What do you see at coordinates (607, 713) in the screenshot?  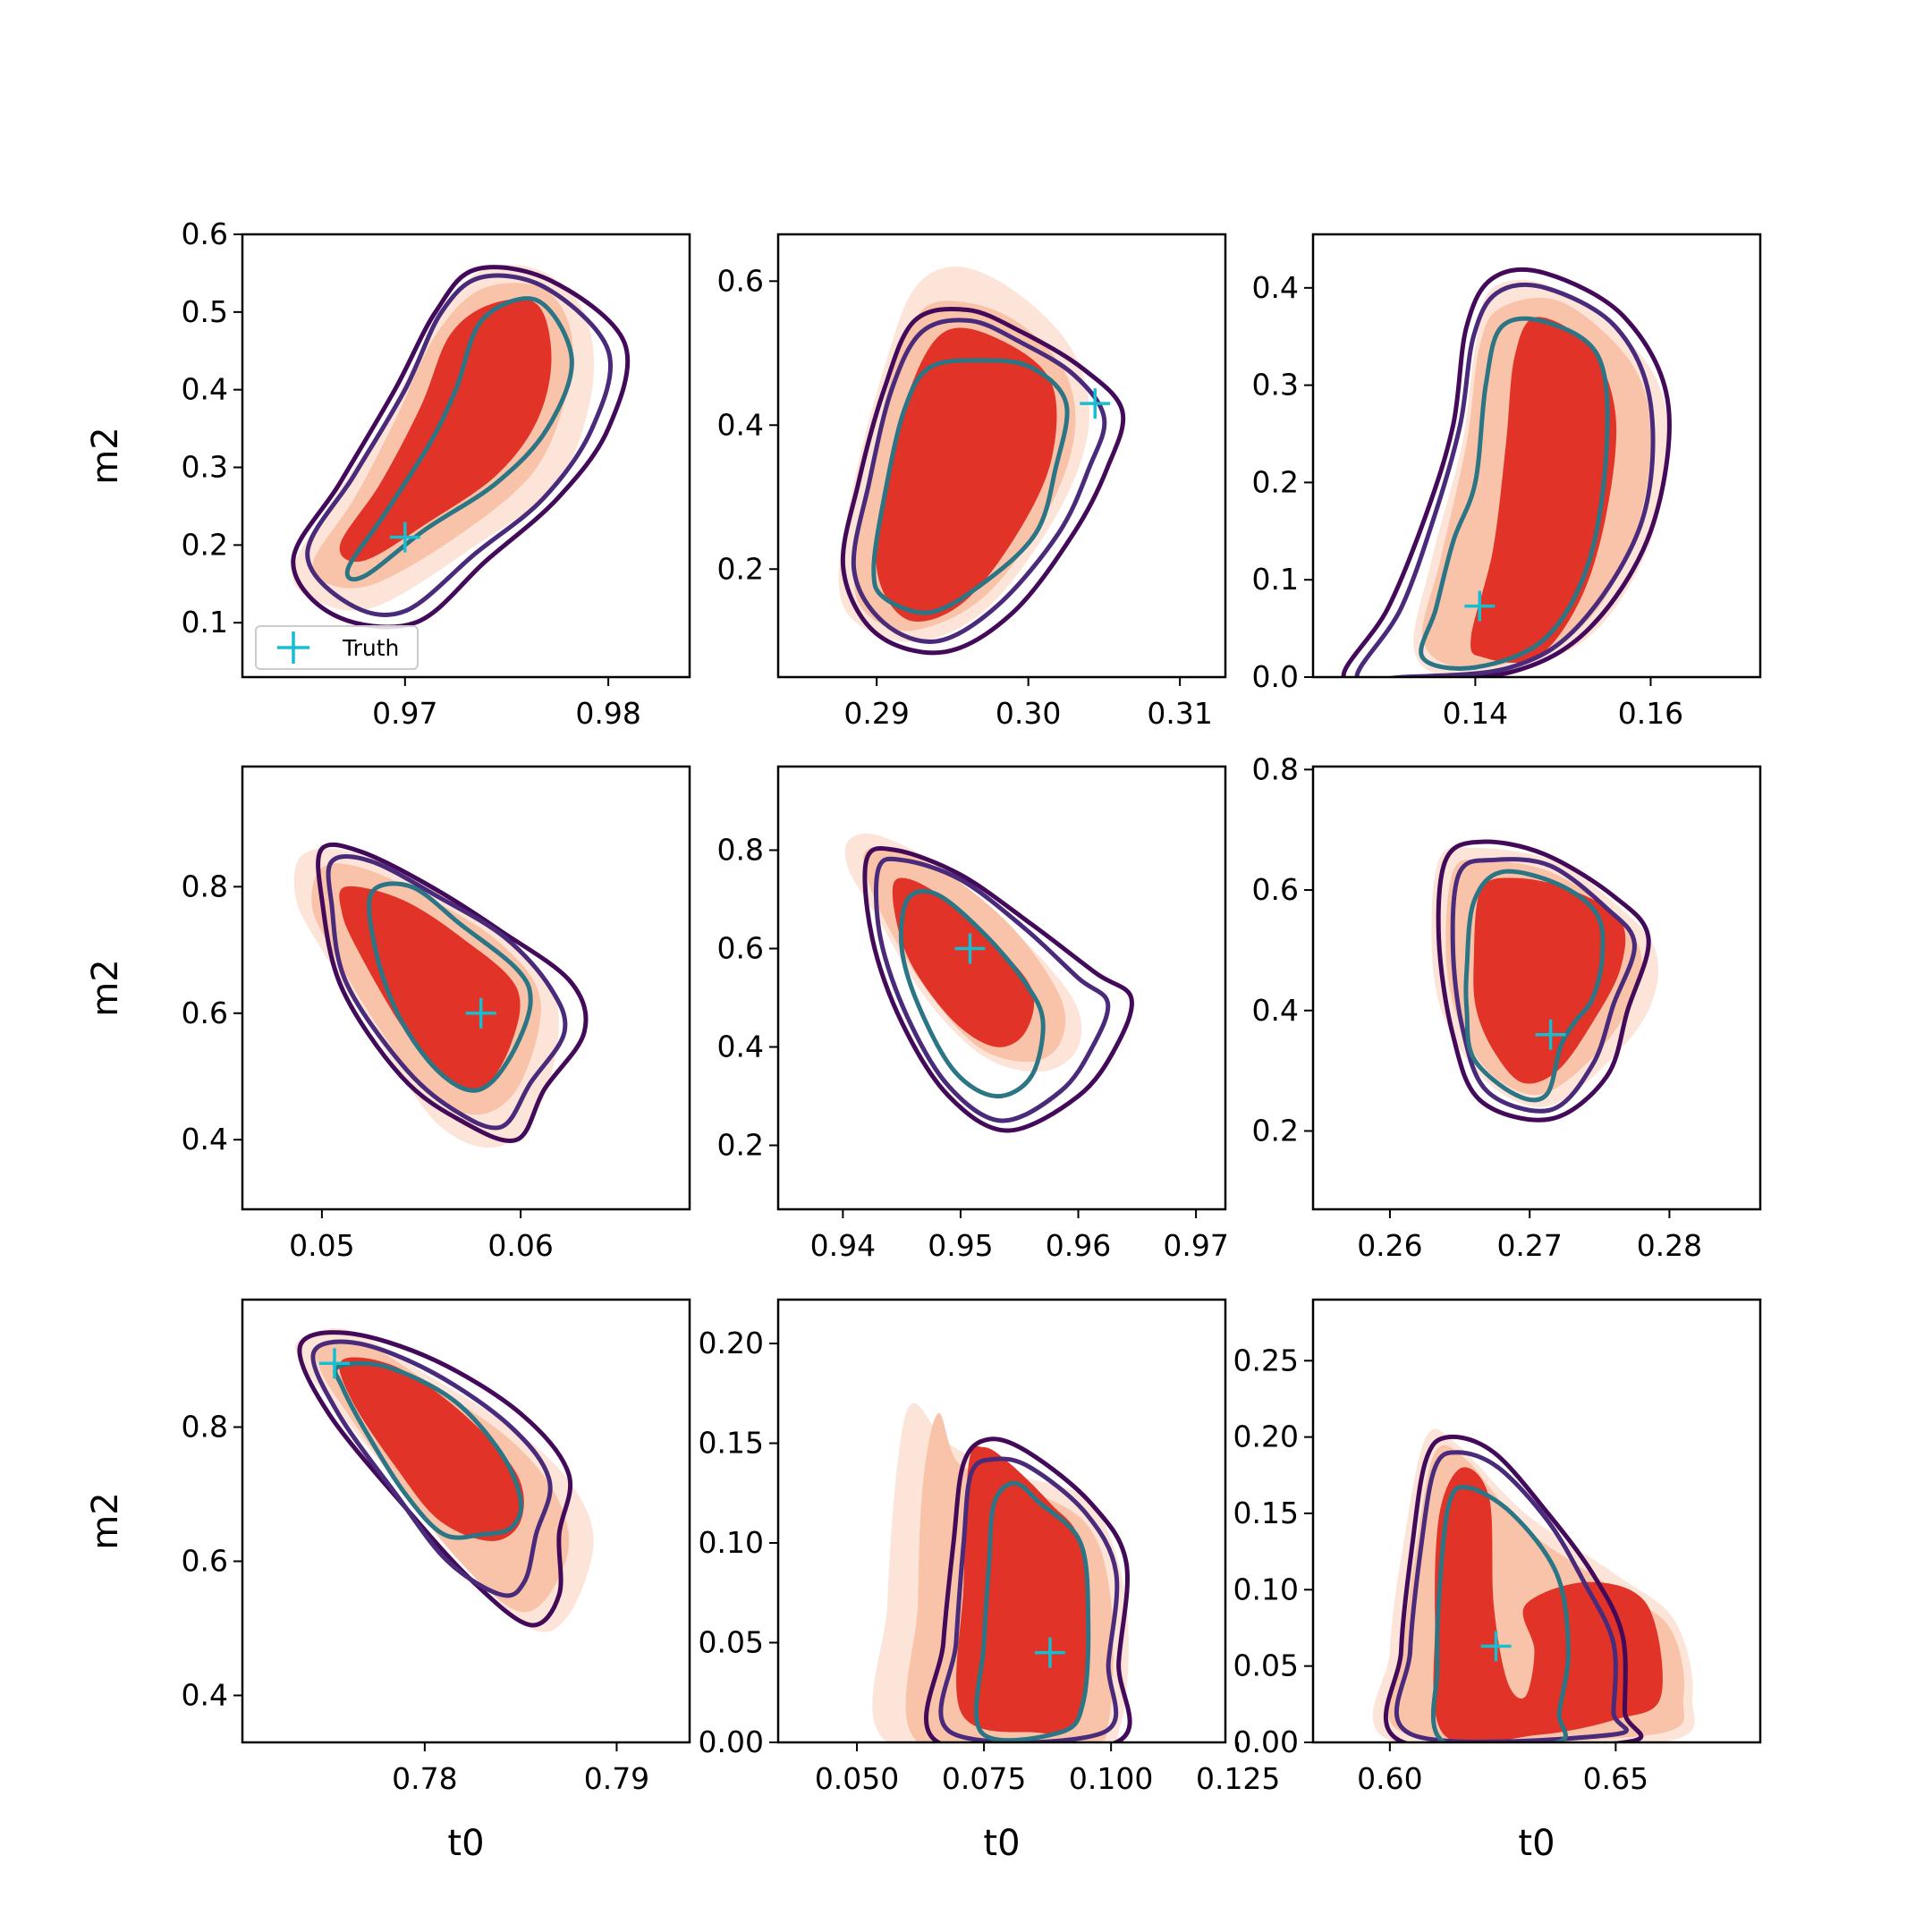 I see `x-tick-label: 0.98` at bounding box center [607, 713].